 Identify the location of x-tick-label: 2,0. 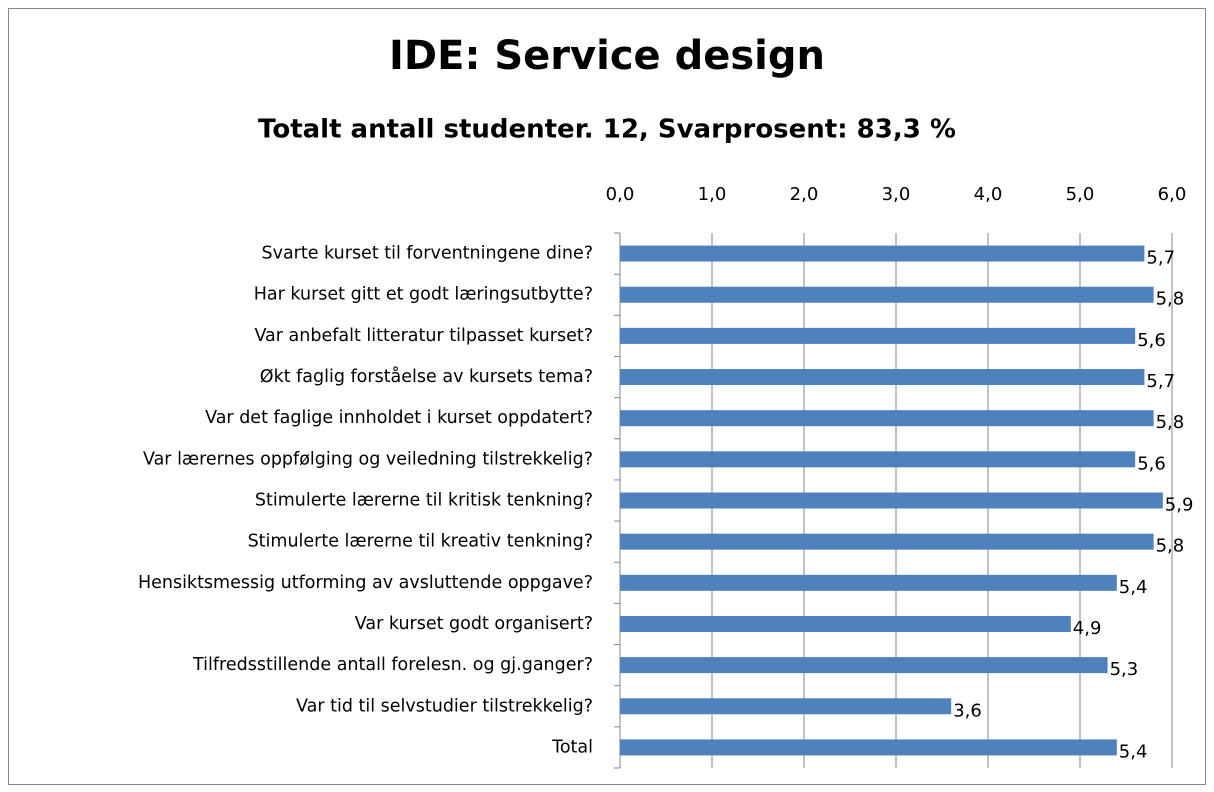
(804, 194).